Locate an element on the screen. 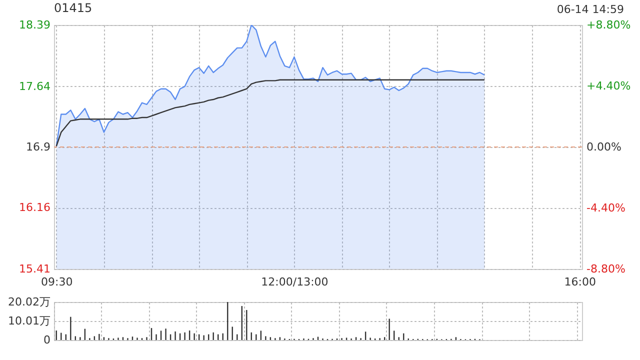 The image size is (640, 360). x-tick-label: 09:30 is located at coordinates (57, 282).